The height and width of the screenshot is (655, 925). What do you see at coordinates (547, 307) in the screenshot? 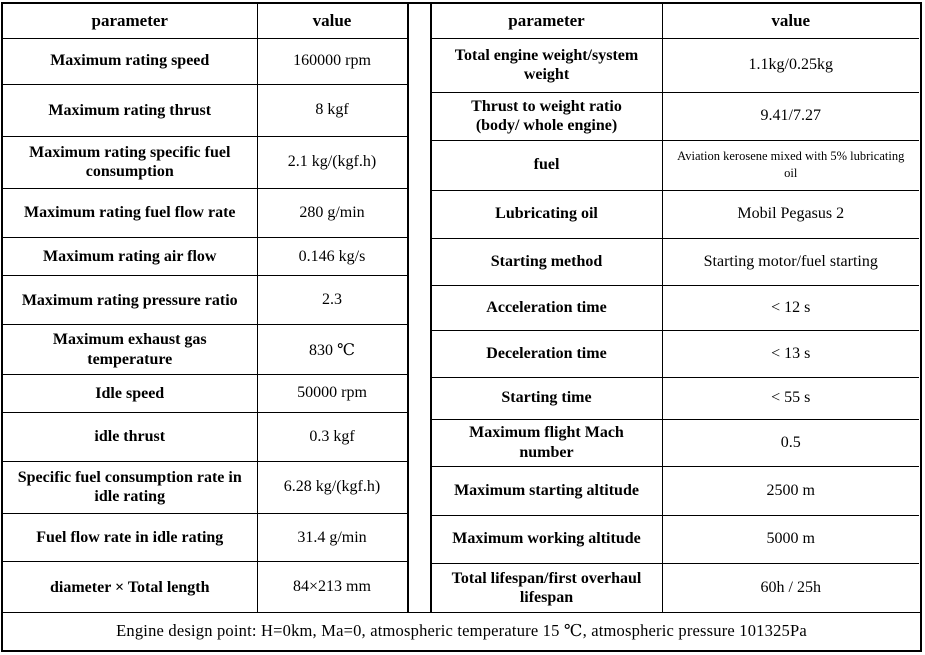
I see `parameter-cell: Acceleration time` at bounding box center [547, 307].